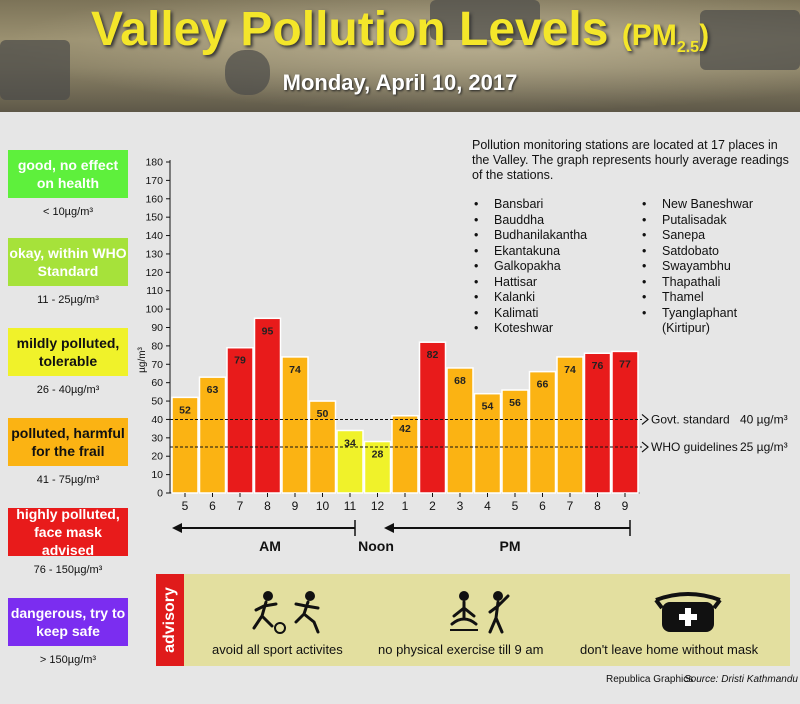 This screenshot has height=704, width=800. What do you see at coordinates (142, 359) in the screenshot?
I see `y-axis-label: µg/m³` at bounding box center [142, 359].